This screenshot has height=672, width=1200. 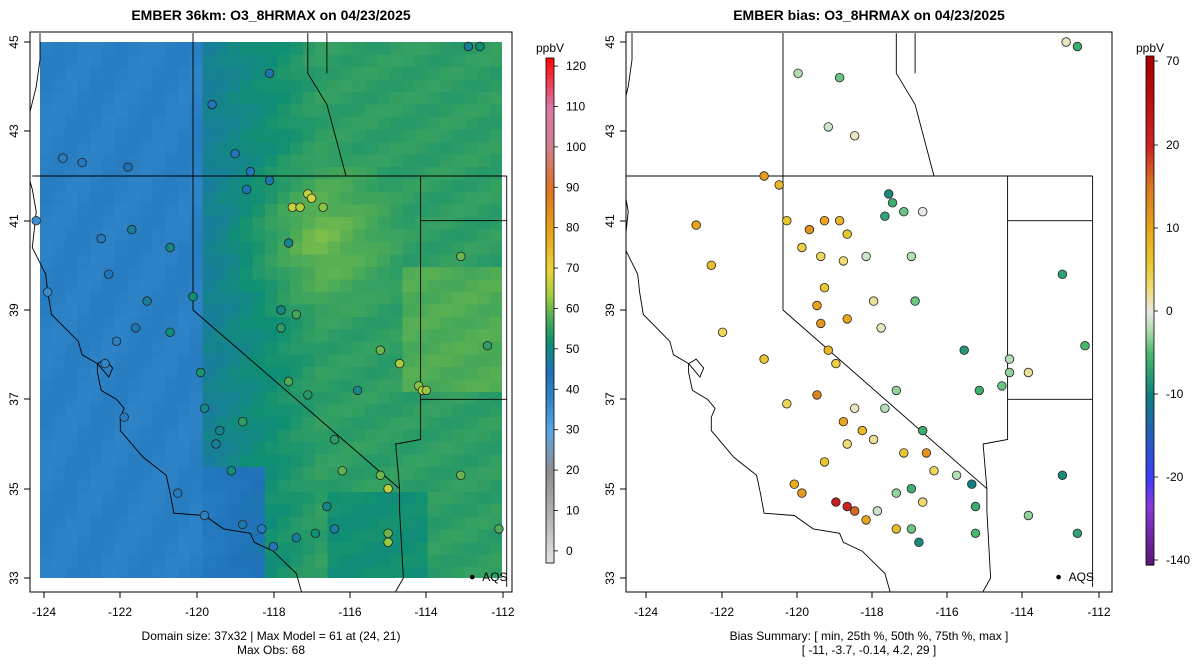 What do you see at coordinates (550, 310) in the screenshot?
I see `colorbar-frame` at bounding box center [550, 310].